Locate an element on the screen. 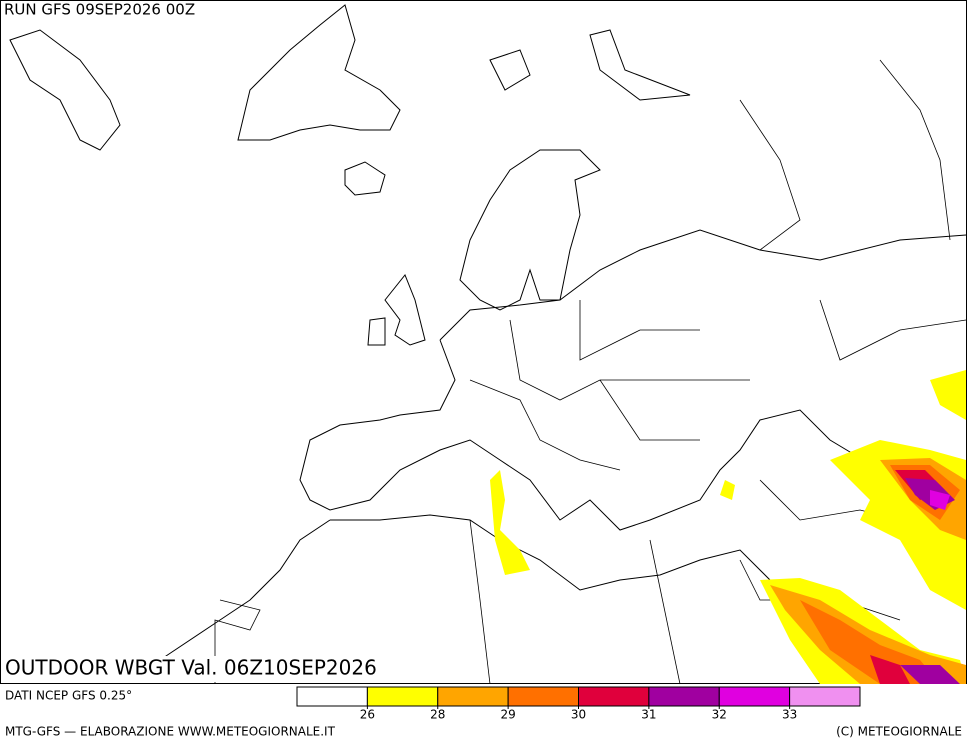 The image size is (968, 745). colorbar-label: 30 is located at coordinates (578, 715).